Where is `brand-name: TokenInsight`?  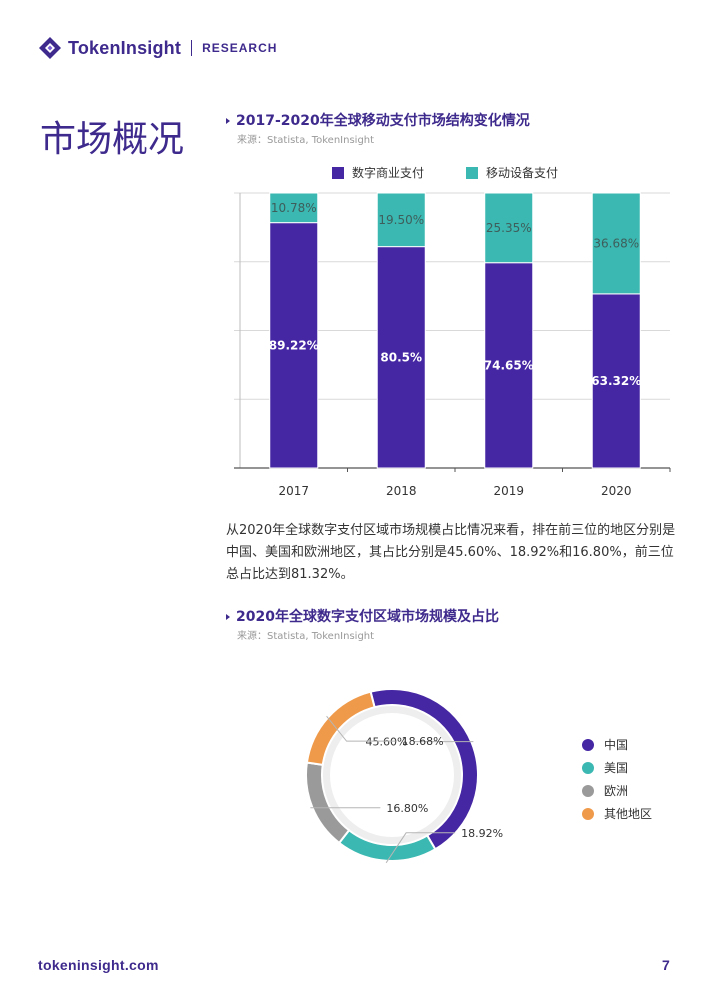 brand-name: TokenInsight is located at coordinates (125, 47).